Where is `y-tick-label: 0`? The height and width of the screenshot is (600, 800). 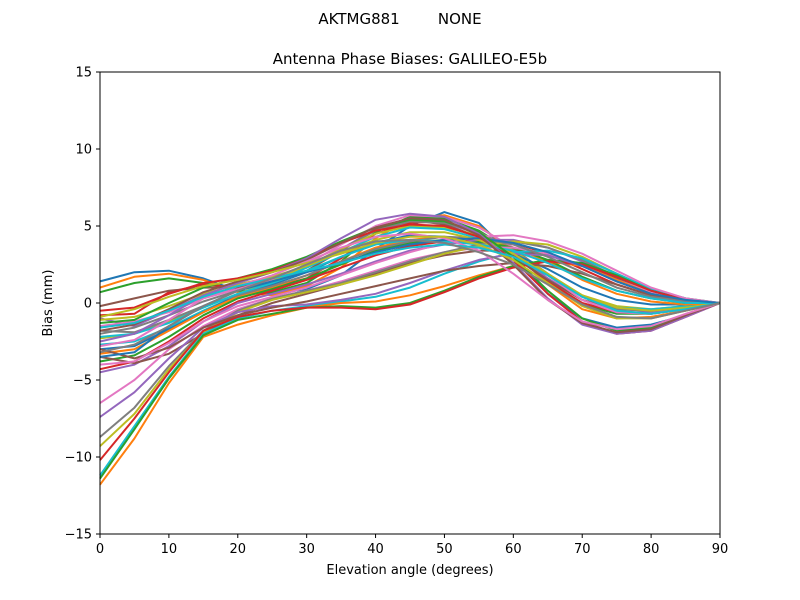 y-tick-label: 0 is located at coordinates (88, 304).